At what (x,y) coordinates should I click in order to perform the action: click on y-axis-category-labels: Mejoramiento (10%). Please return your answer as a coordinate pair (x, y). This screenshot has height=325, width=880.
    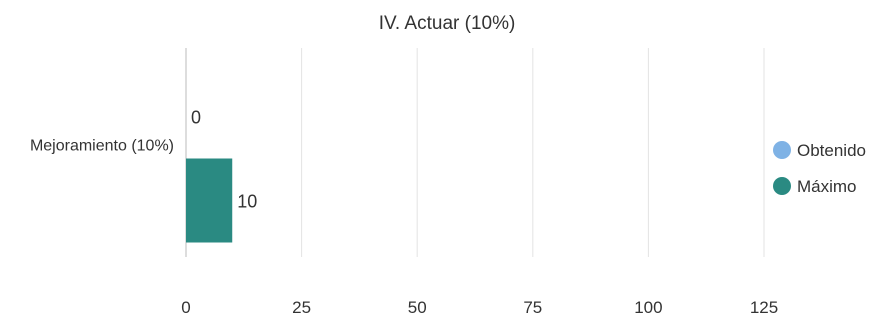
    Looking at the image, I should click on (102, 146).